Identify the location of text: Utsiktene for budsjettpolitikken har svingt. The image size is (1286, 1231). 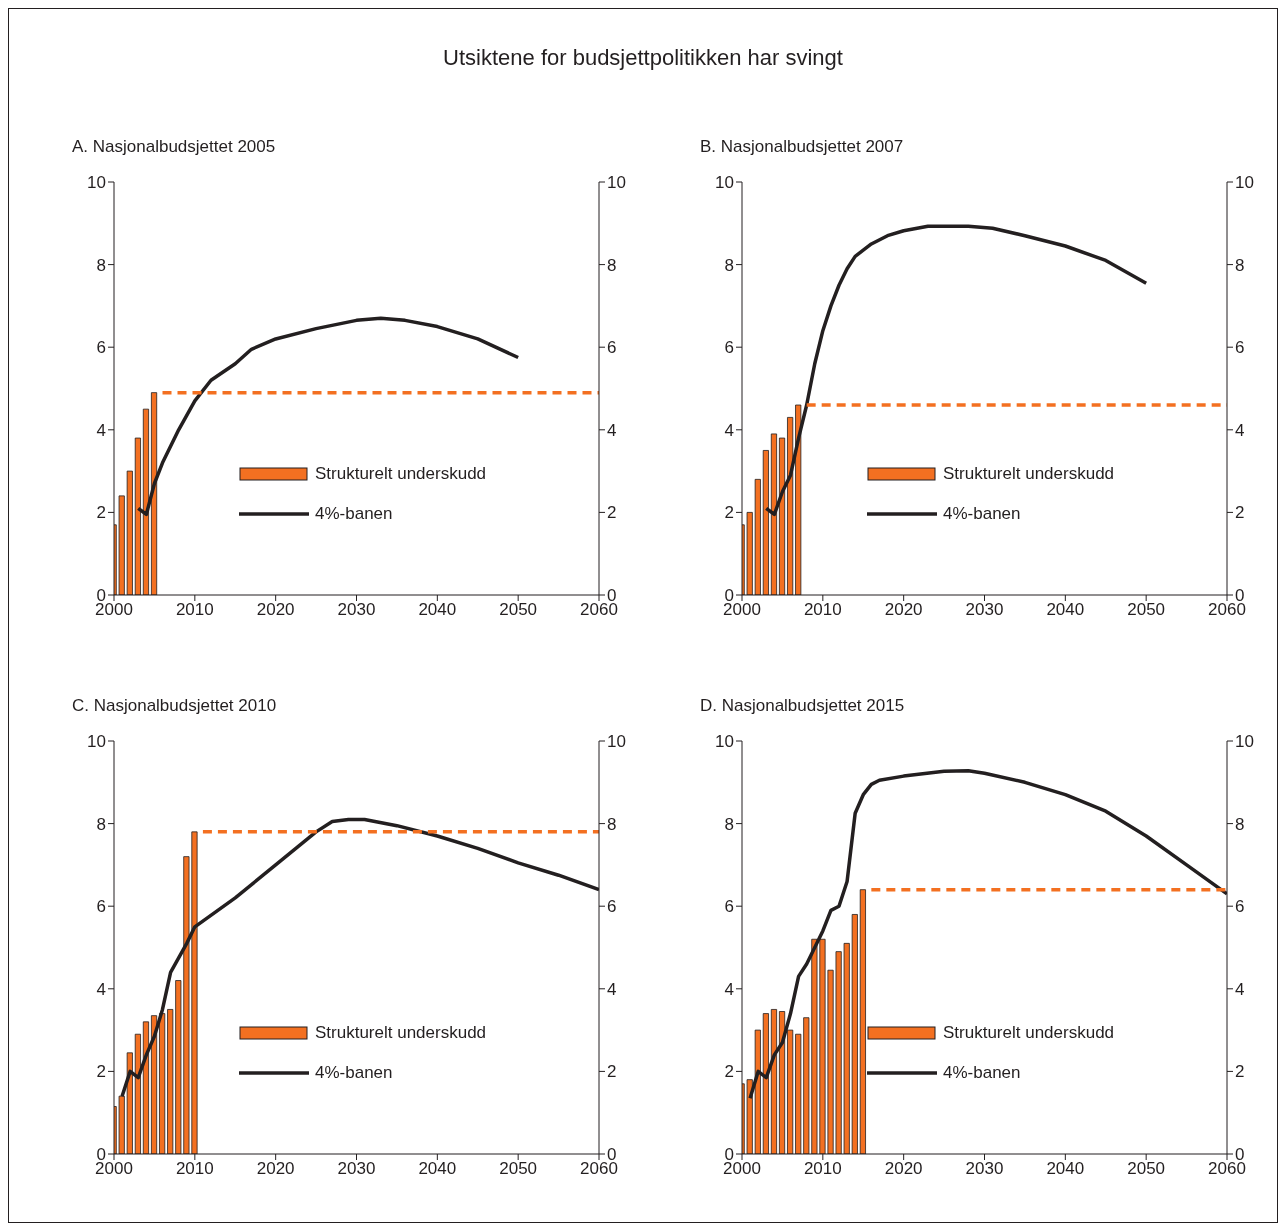
(643, 58).